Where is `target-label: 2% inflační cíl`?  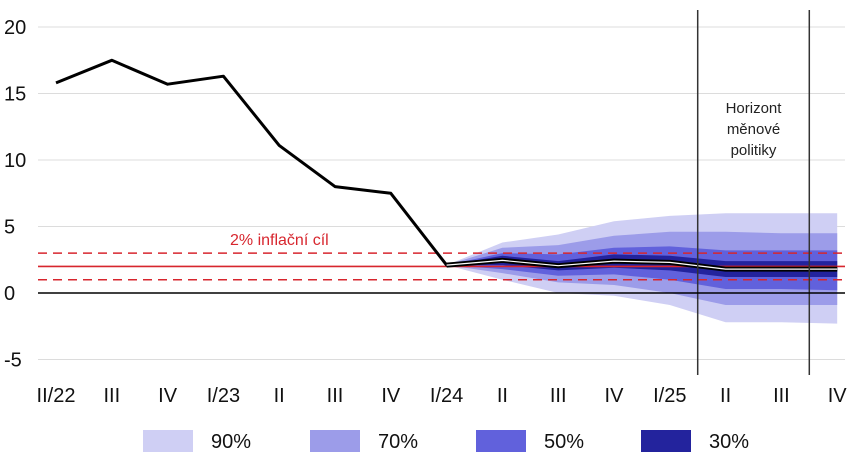 target-label: 2% inflační cíl is located at coordinates (279, 240).